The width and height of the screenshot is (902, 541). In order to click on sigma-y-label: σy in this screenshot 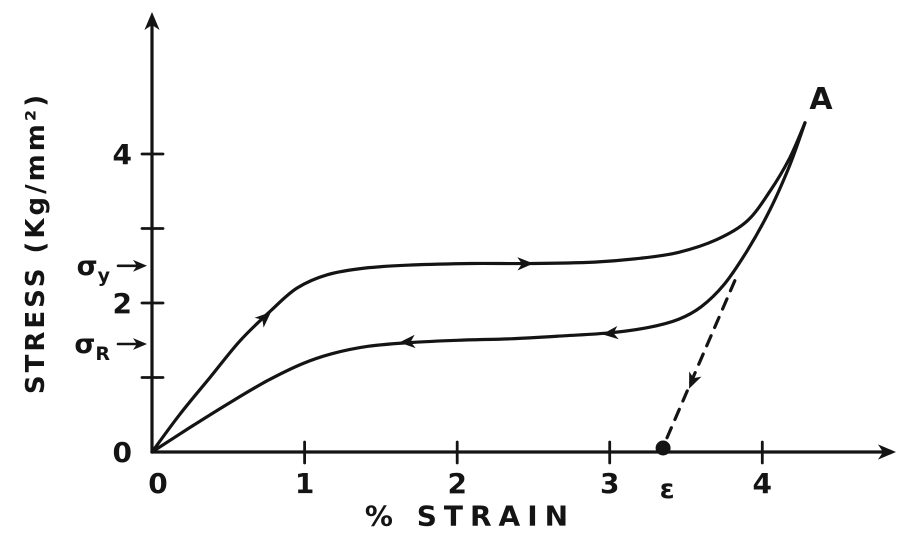, I will do `click(94, 269)`.